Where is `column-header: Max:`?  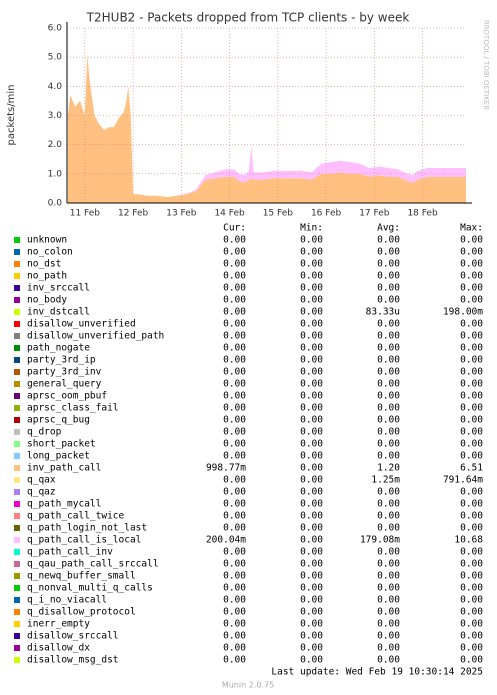 column-header: Max: is located at coordinates (471, 228).